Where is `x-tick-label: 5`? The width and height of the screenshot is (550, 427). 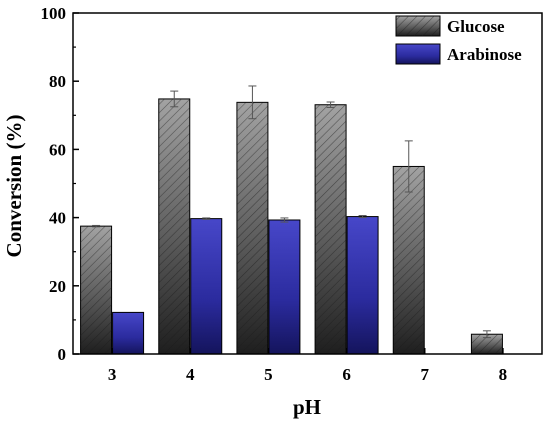 x-tick-label: 5 is located at coordinates (268, 374).